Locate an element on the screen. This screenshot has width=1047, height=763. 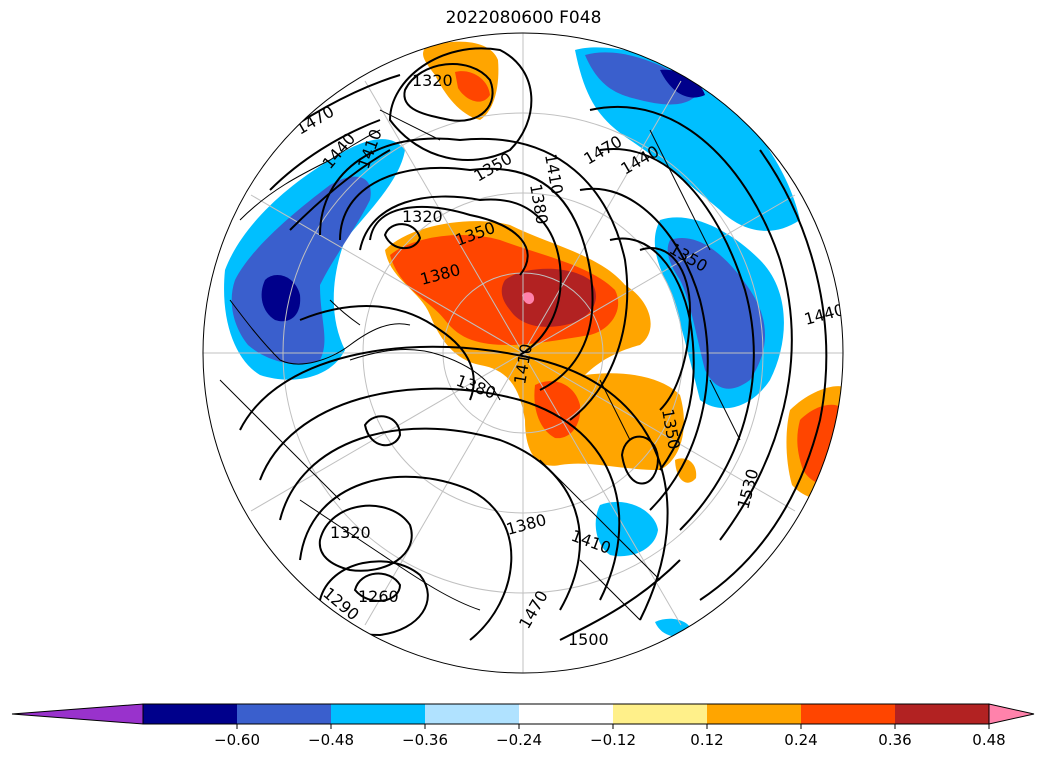
contour-1470-right is located at coordinates (691, 323).